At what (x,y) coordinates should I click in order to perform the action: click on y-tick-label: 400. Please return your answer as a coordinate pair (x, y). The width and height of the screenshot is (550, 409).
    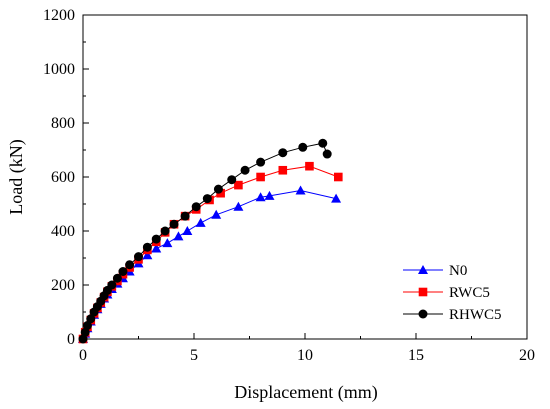
    Looking at the image, I should click on (63, 231).